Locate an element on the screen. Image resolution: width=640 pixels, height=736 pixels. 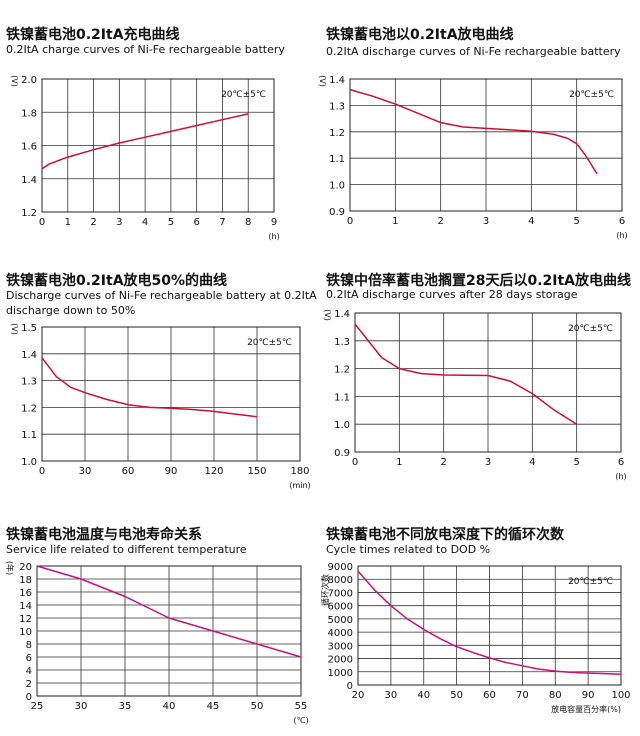
chart-4-title-zh: 铁镍中倍率蓄电池搁置28天后以0.2ItA放电曲线 is located at coordinates (479, 281).